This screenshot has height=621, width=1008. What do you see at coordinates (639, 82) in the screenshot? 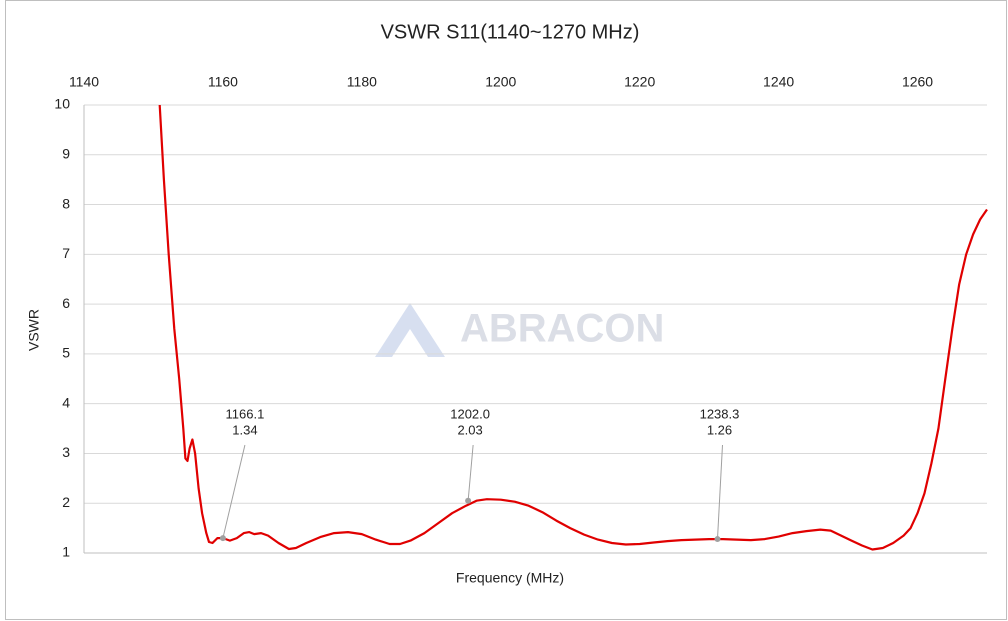
I see `x-tick-label: 1220` at bounding box center [639, 82].